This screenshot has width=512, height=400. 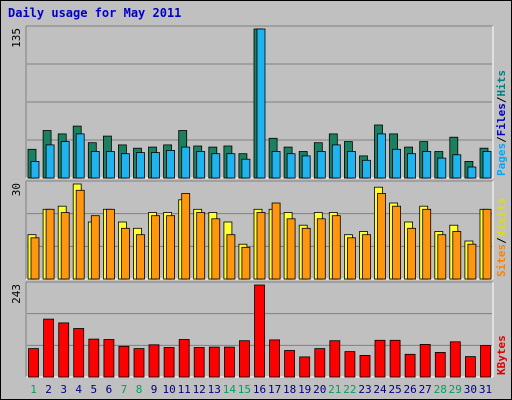 I want to click on panel-kbytes-legend: KBytes, so click(x=501, y=355).